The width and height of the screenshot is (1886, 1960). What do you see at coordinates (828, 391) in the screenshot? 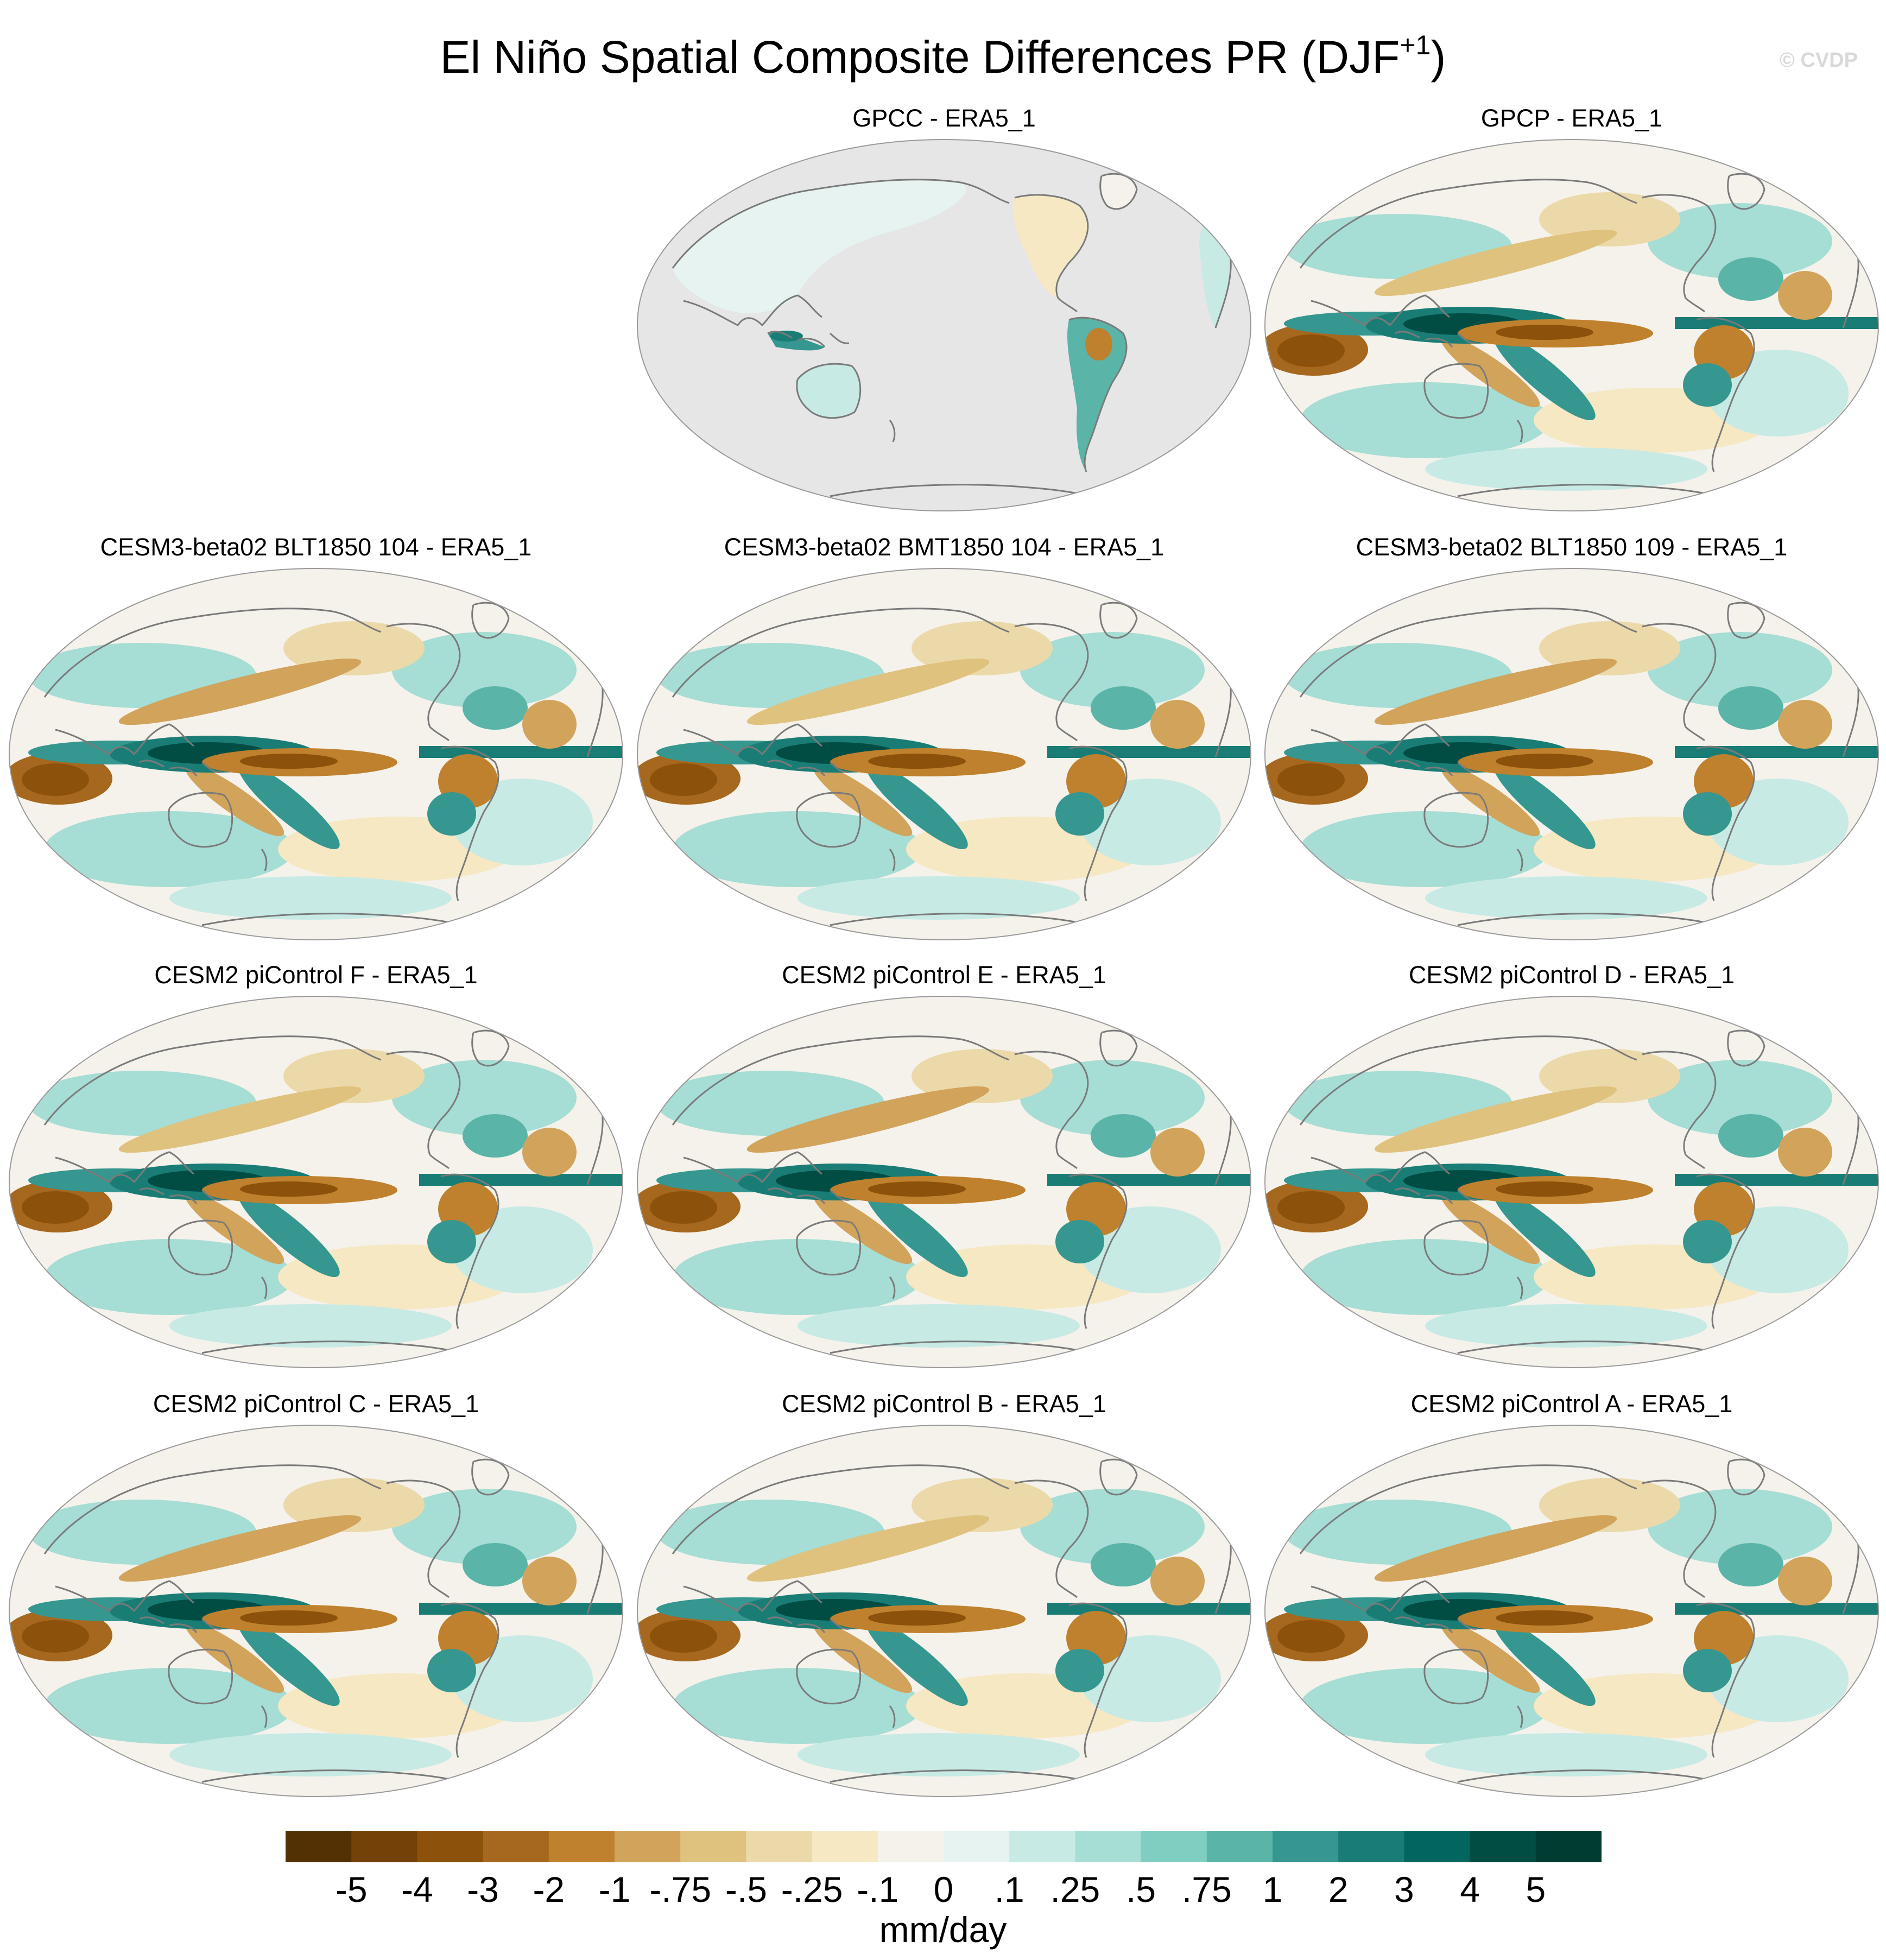
I see `australia-land` at bounding box center [828, 391].